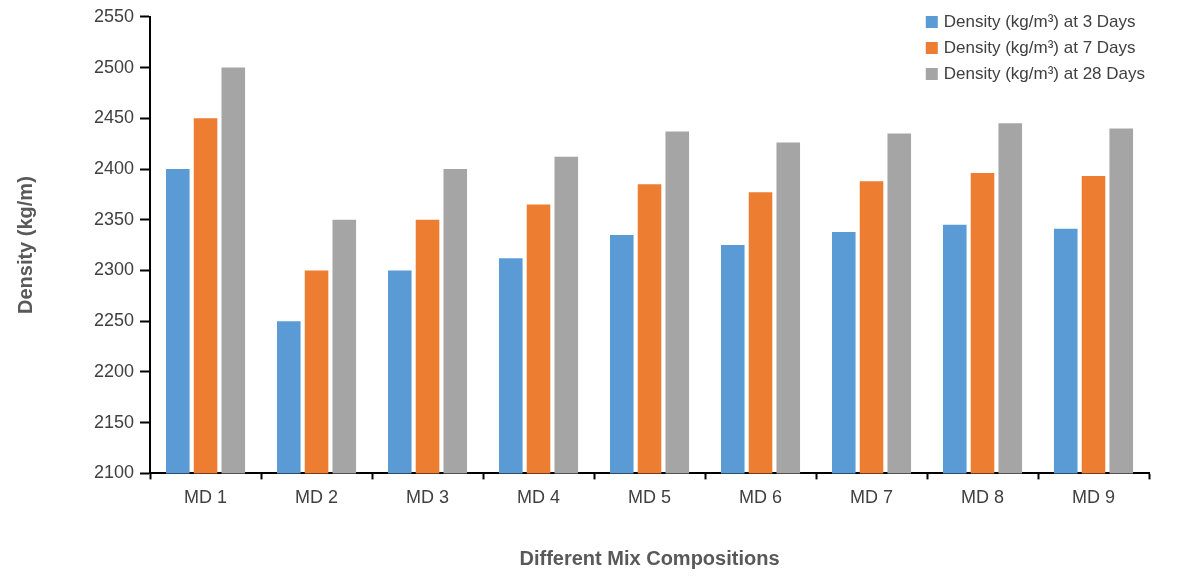 The image size is (1179, 583). I want to click on x-tick-label: MD 6, so click(761, 497).